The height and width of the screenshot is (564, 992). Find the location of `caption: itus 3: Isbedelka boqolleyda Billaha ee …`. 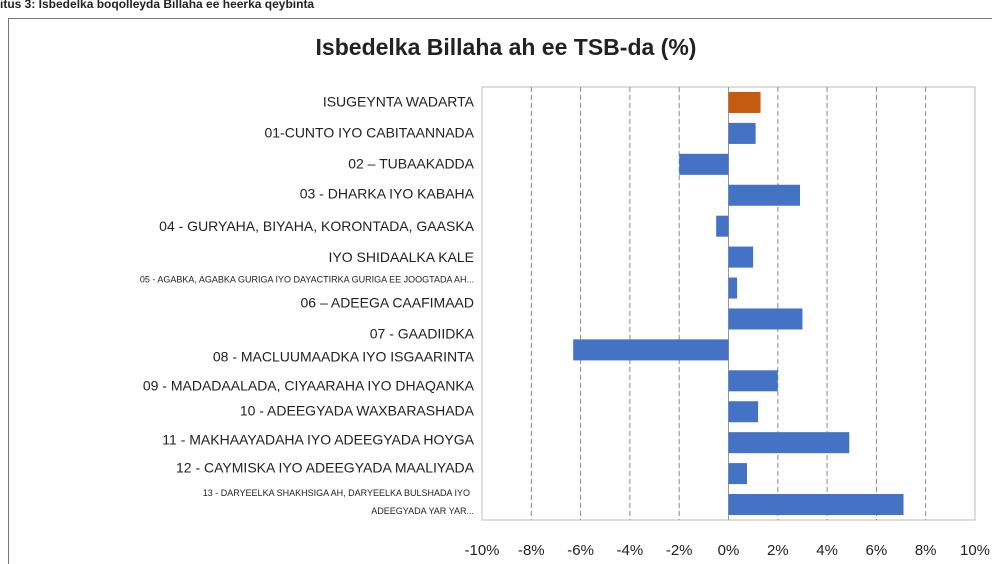

caption: itus 3: Isbedelka boqolleyda Billaha ee … is located at coordinates (157, 5).